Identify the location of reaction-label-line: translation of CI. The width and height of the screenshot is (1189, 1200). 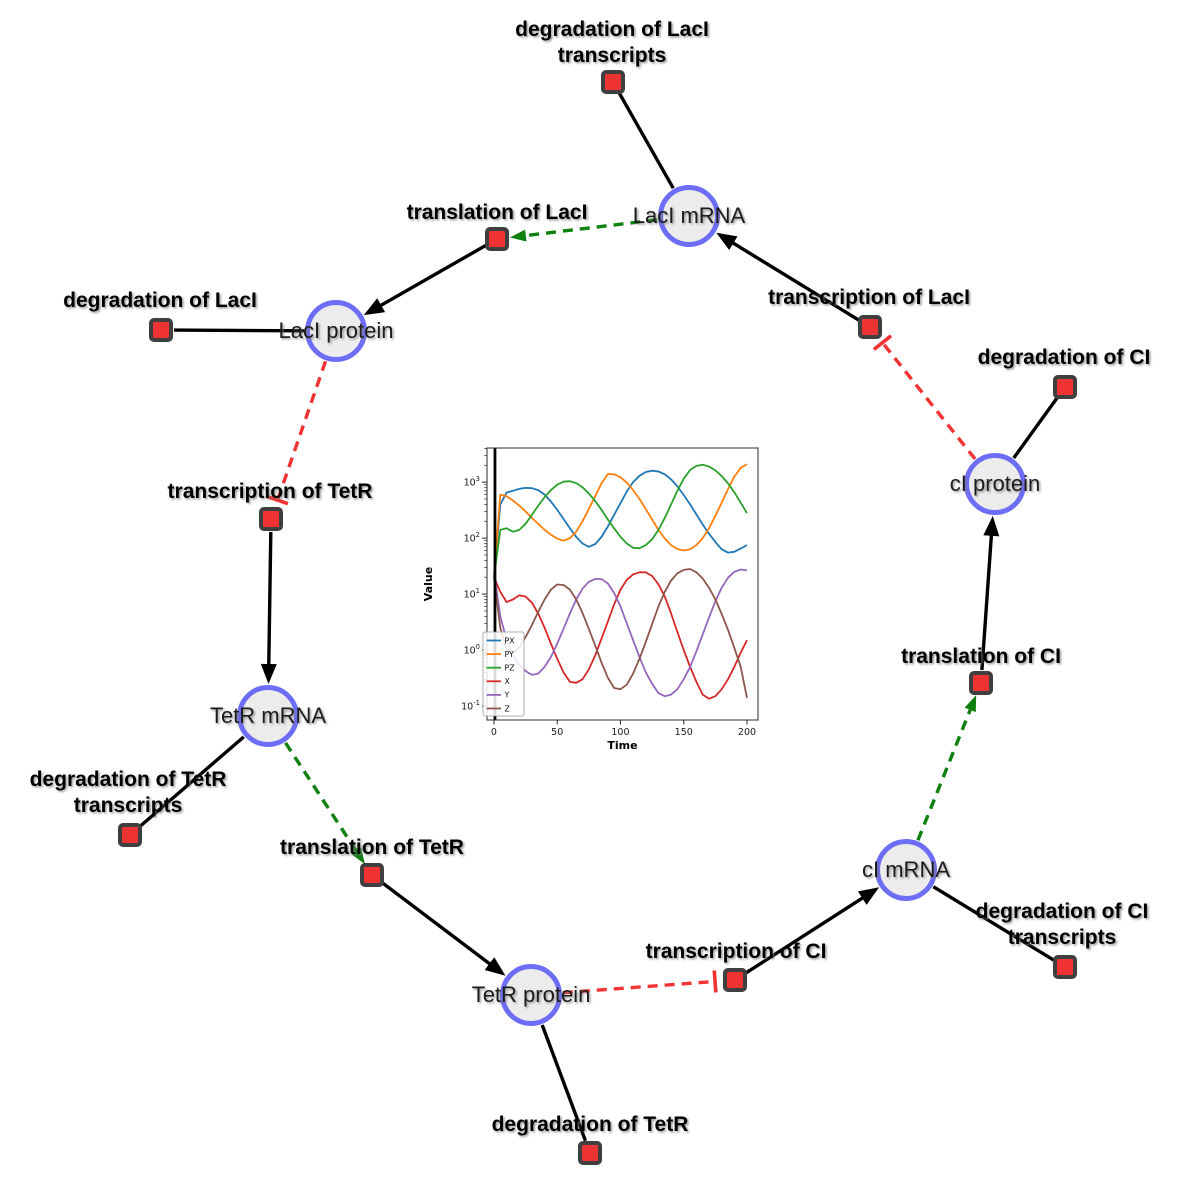
(981, 656).